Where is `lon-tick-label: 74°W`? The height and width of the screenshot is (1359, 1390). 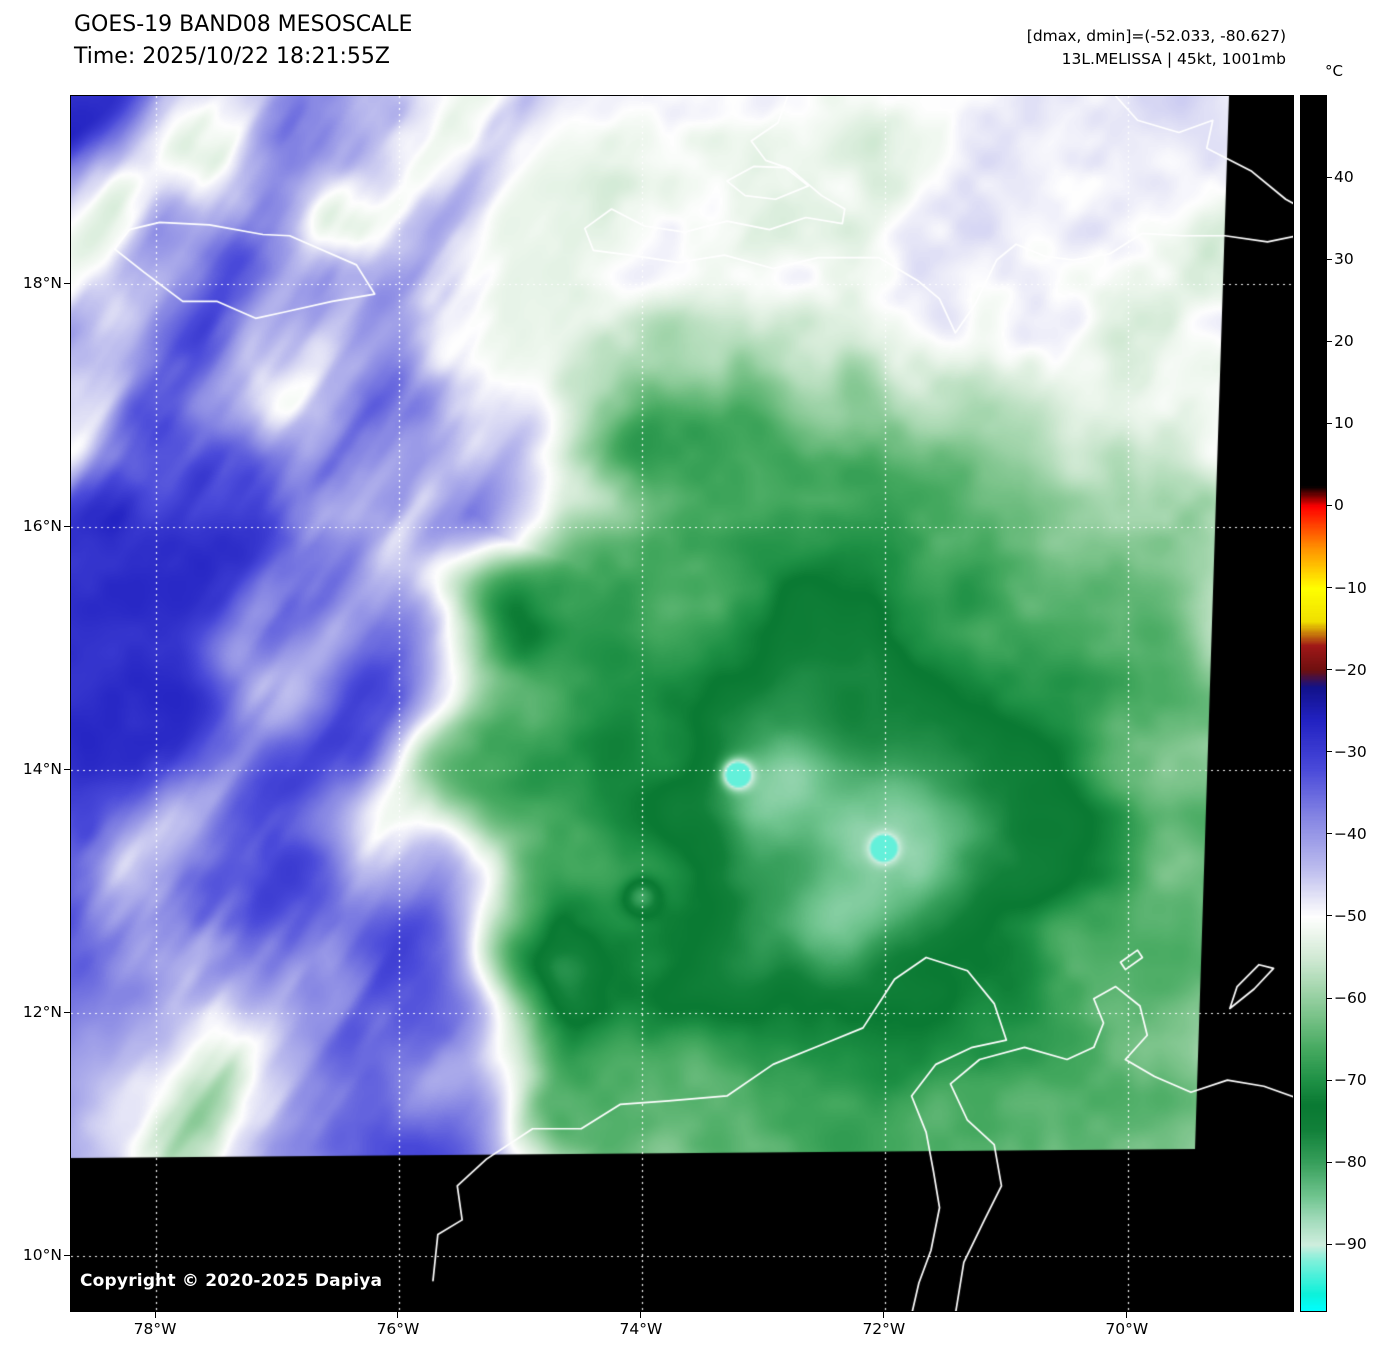 lon-tick-label: 74°W is located at coordinates (641, 1329).